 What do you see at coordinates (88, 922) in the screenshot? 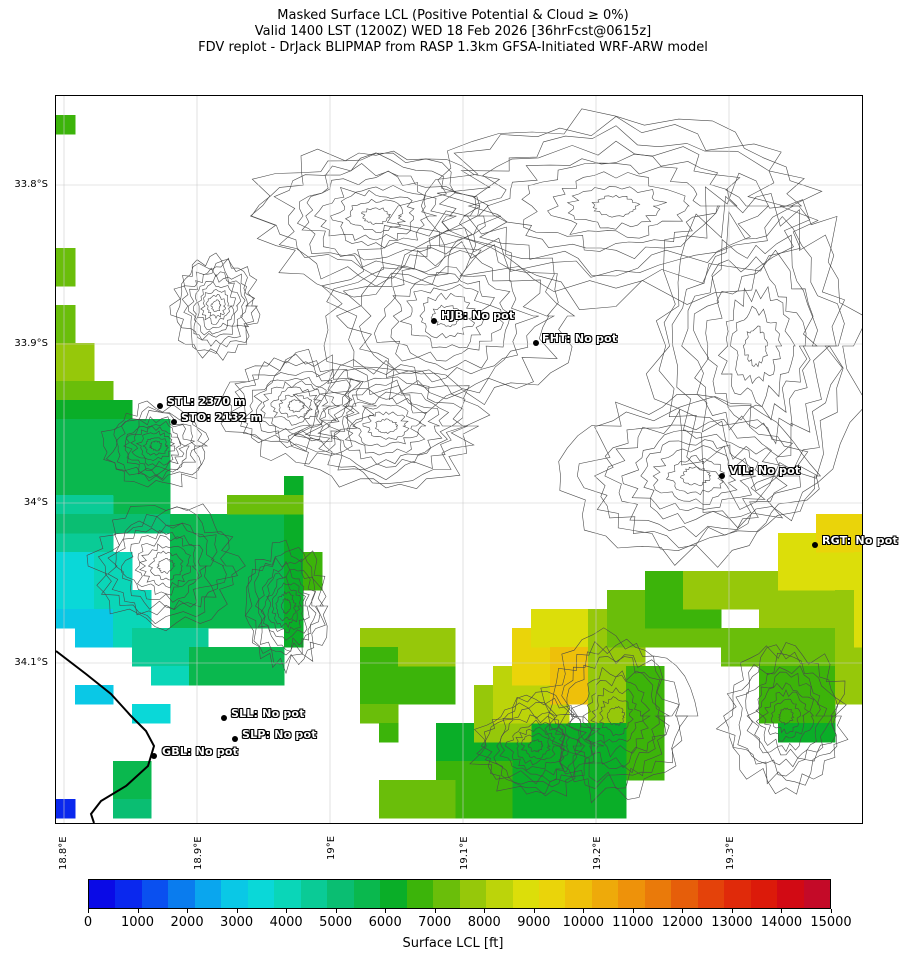
I see `colorbar-tick-label: 0` at bounding box center [88, 922].